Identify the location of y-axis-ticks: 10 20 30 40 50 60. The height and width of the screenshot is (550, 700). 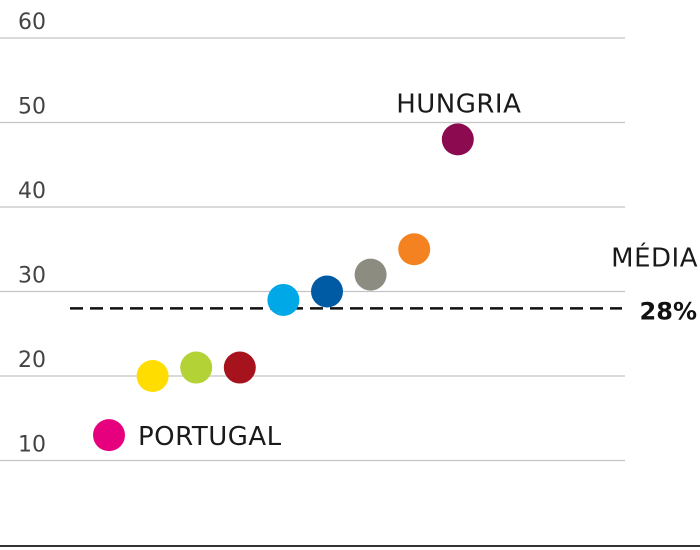
(32, 234).